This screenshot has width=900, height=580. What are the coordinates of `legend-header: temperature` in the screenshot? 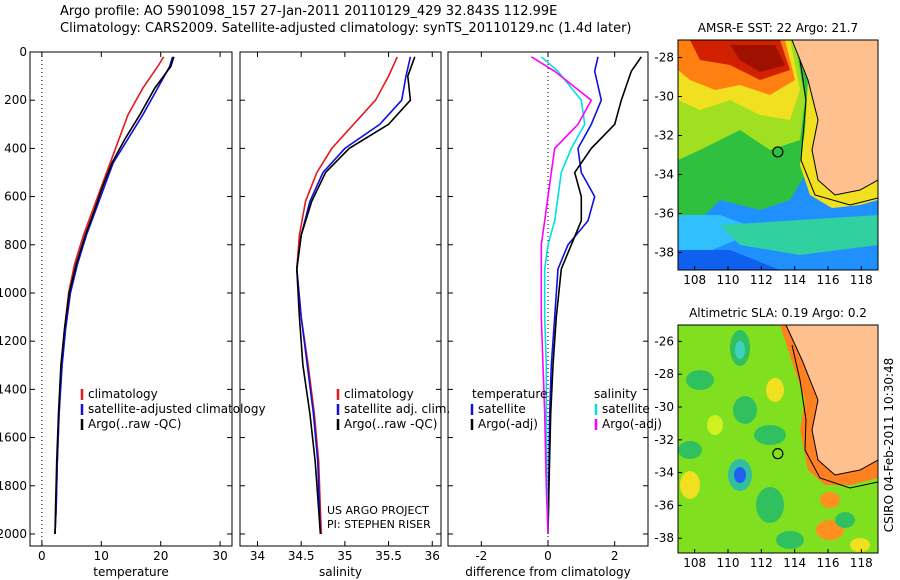 It's located at (509, 394).